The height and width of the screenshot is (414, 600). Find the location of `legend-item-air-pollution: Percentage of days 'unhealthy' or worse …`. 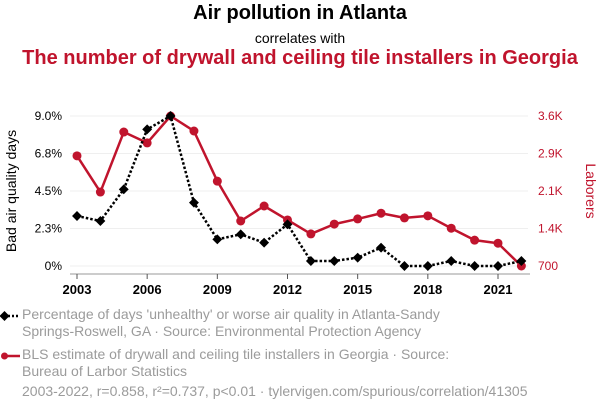

legend-item-air-pollution: Percentage of days 'unhealthy' or worse … is located at coordinates (231, 322).